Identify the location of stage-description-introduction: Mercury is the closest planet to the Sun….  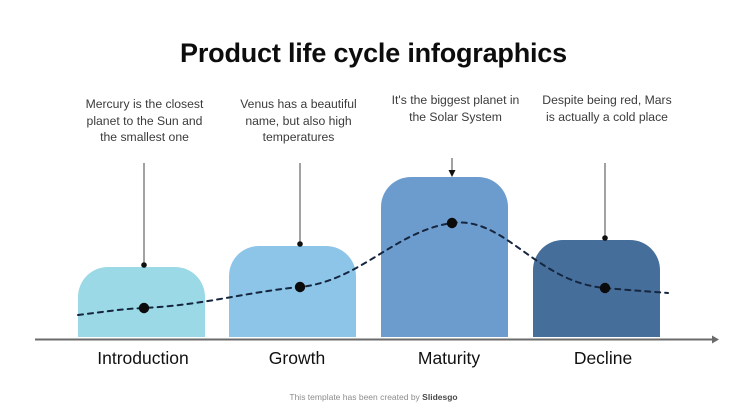
(144, 120).